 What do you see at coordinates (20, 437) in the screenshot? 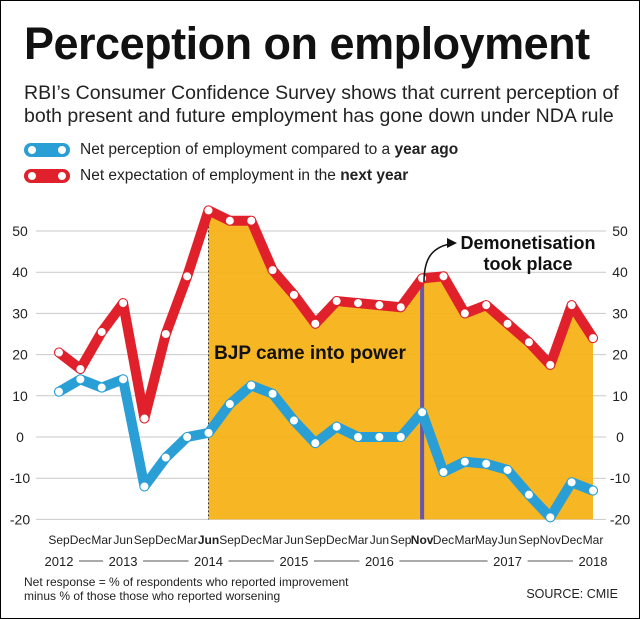
I see `y-tick-label-left: 0` at bounding box center [20, 437].